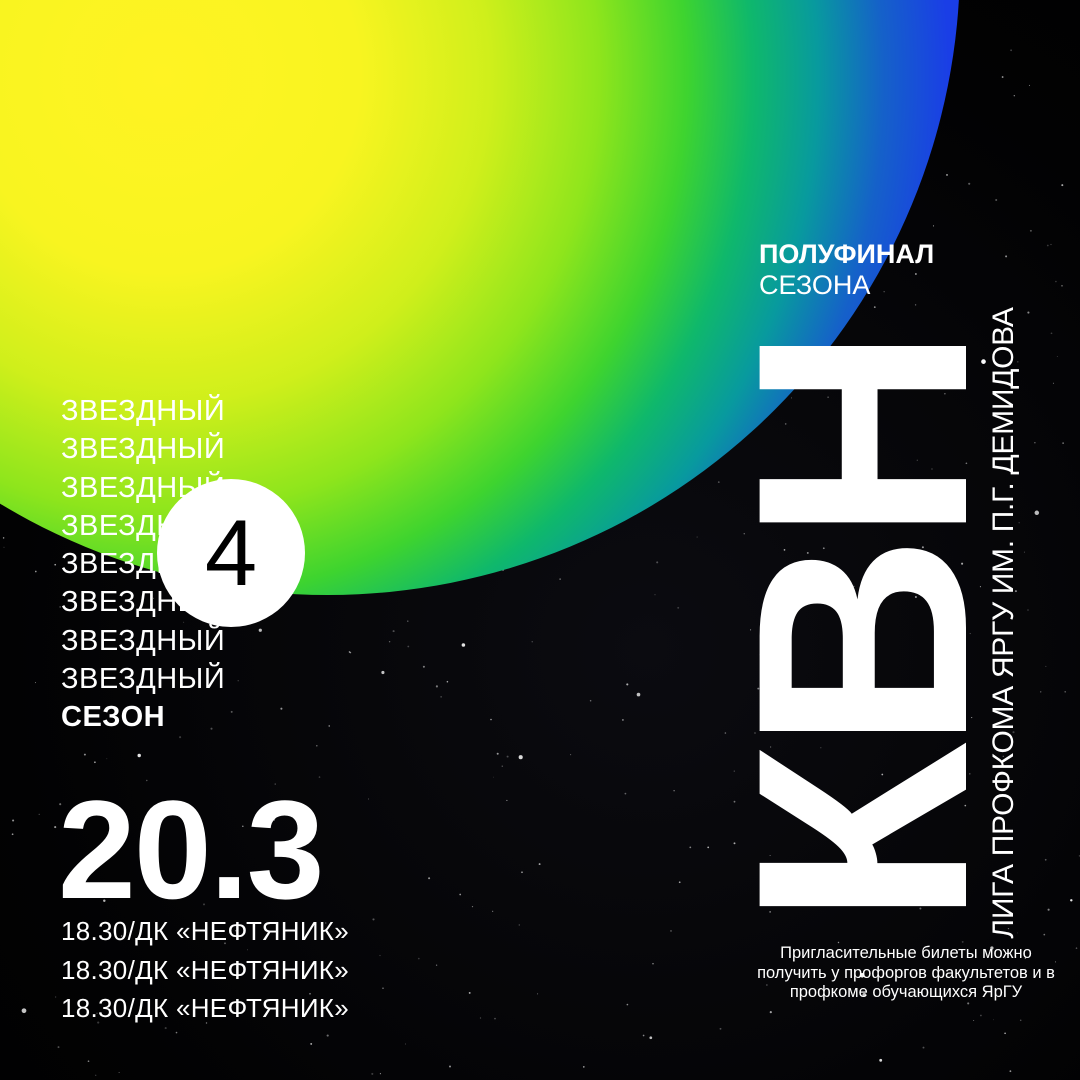 The width and height of the screenshot is (1080, 1080). Describe the element at coordinates (815, 285) in the screenshot. I see `stage-subtitle: СЕЗОНА` at that location.